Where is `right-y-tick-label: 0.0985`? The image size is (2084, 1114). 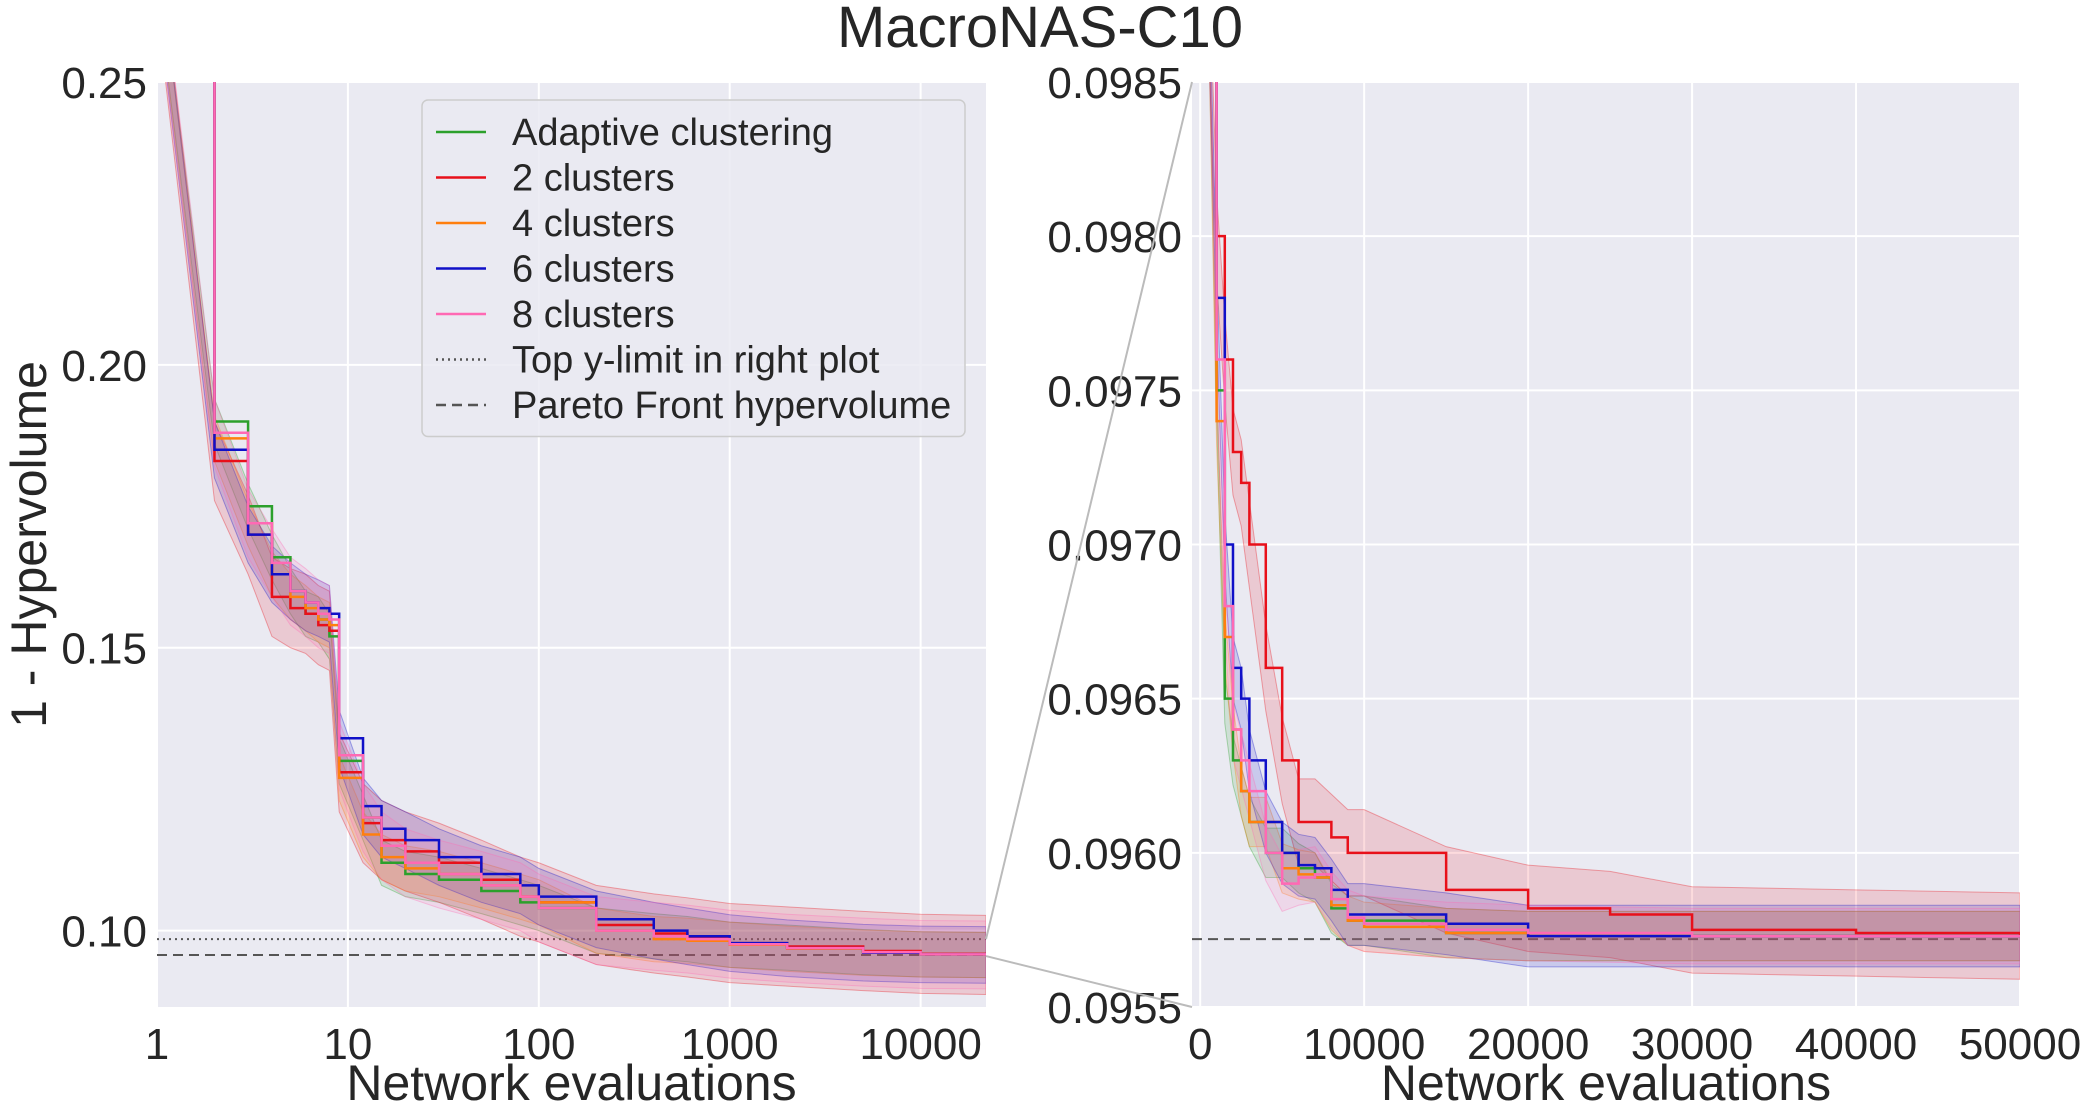 right-y-tick-label: 0.0985 is located at coordinates (1114, 83).